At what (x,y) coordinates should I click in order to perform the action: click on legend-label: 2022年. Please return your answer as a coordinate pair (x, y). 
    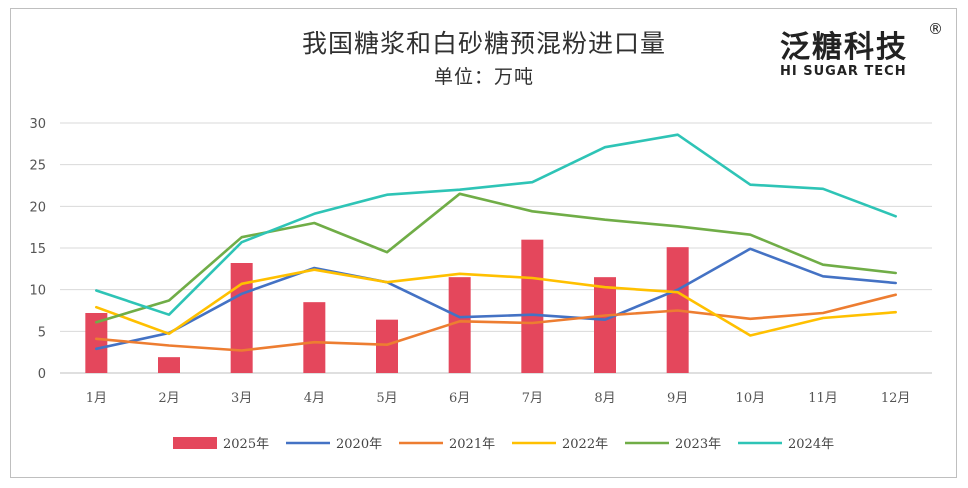
    Looking at the image, I should click on (585, 444).